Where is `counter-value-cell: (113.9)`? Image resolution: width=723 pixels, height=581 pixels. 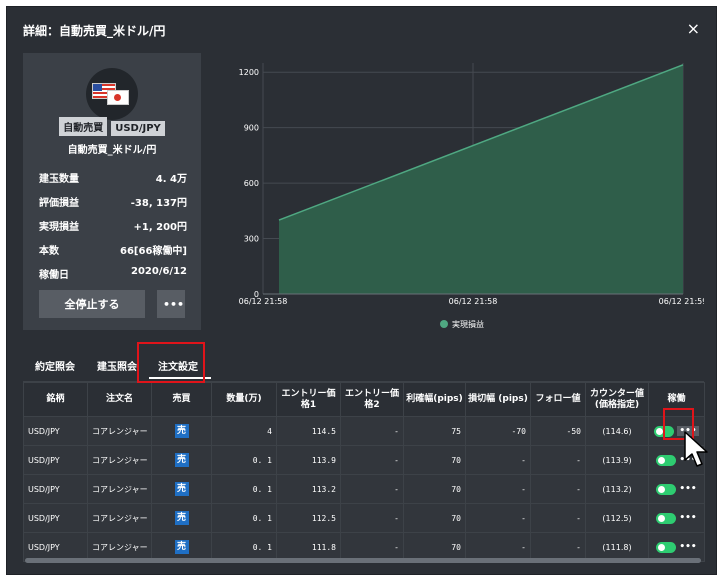 counter-value-cell: (113.9) is located at coordinates (617, 460).